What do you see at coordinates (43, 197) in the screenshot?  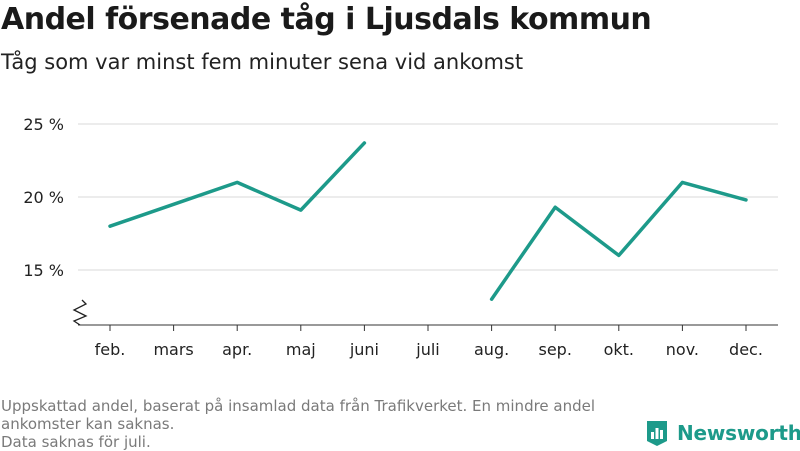 I see `y-tick-label: 20 %` at bounding box center [43, 197].